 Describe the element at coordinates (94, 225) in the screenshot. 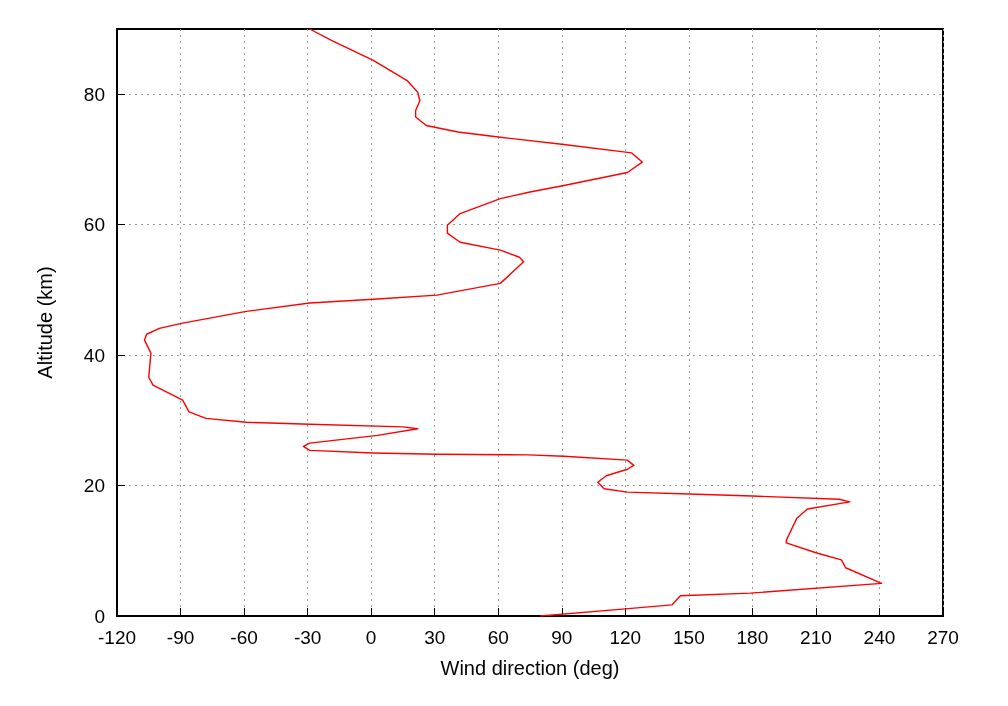

I see `y-tick-label: 60` at that location.